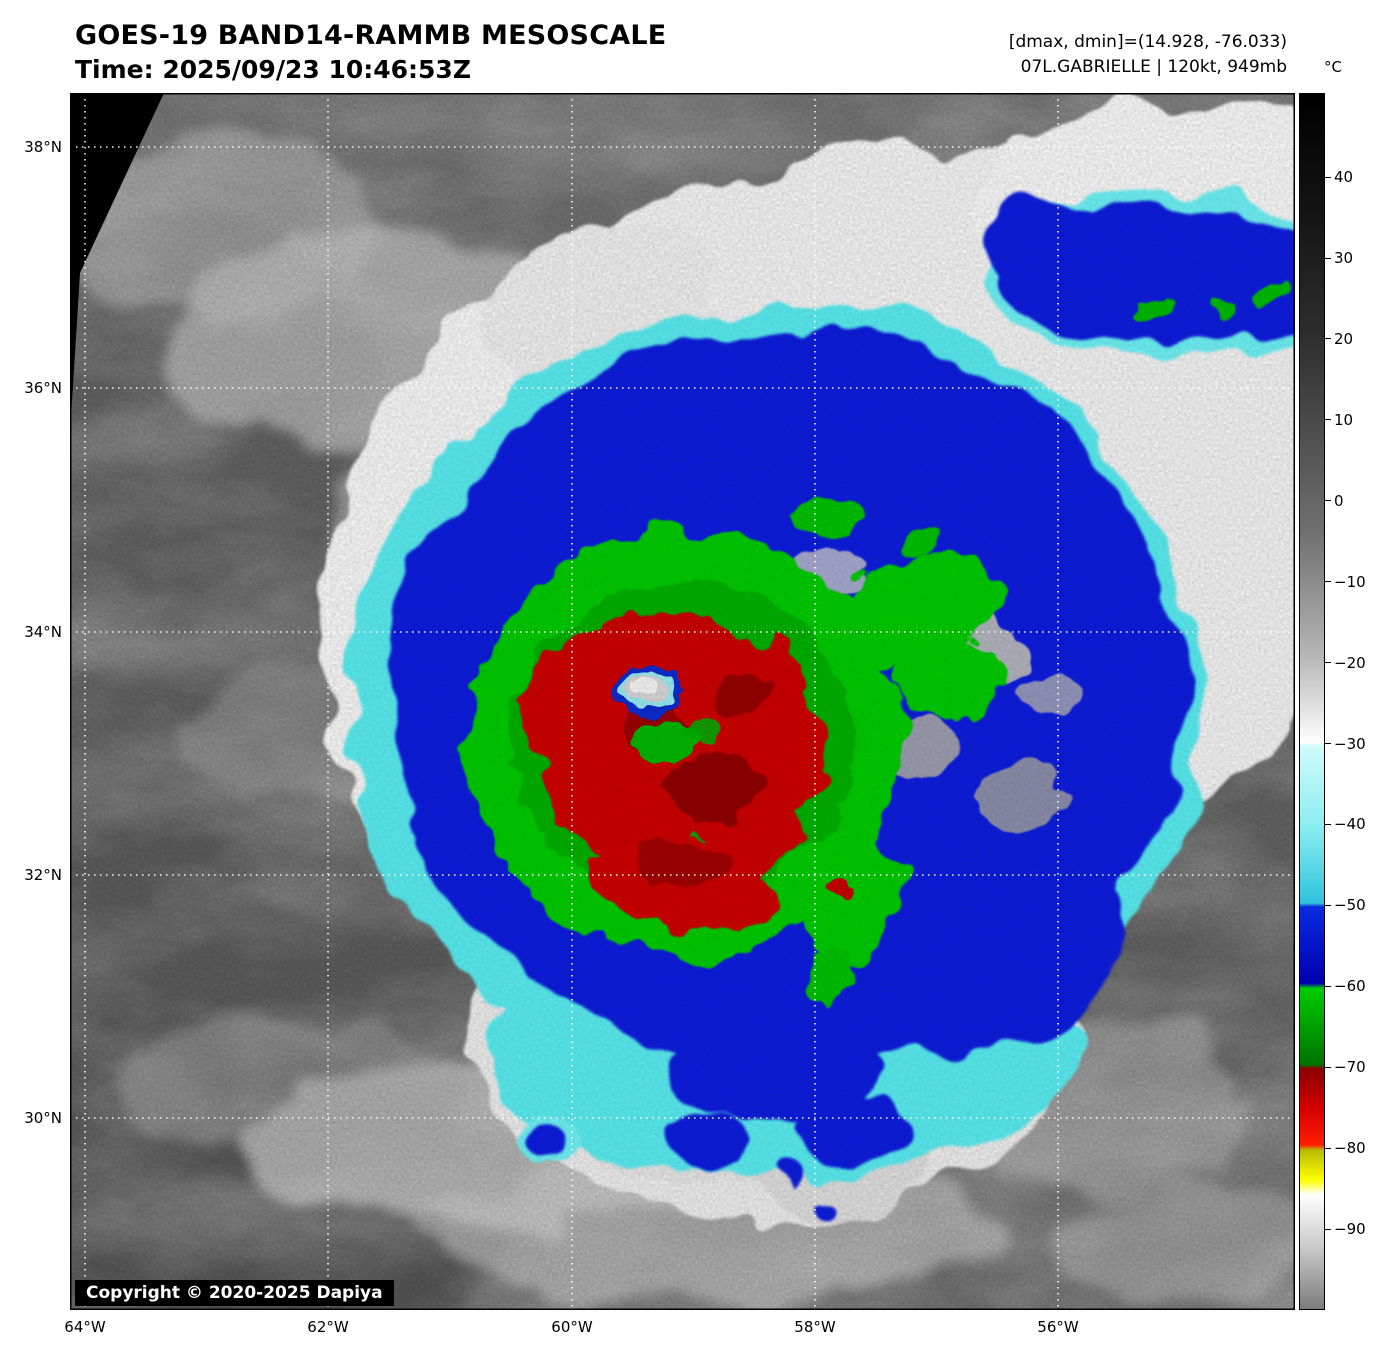 The width and height of the screenshot is (1389, 1359). Describe the element at coordinates (1344, 419) in the screenshot. I see `colorbar-tick-label: 10` at that location.